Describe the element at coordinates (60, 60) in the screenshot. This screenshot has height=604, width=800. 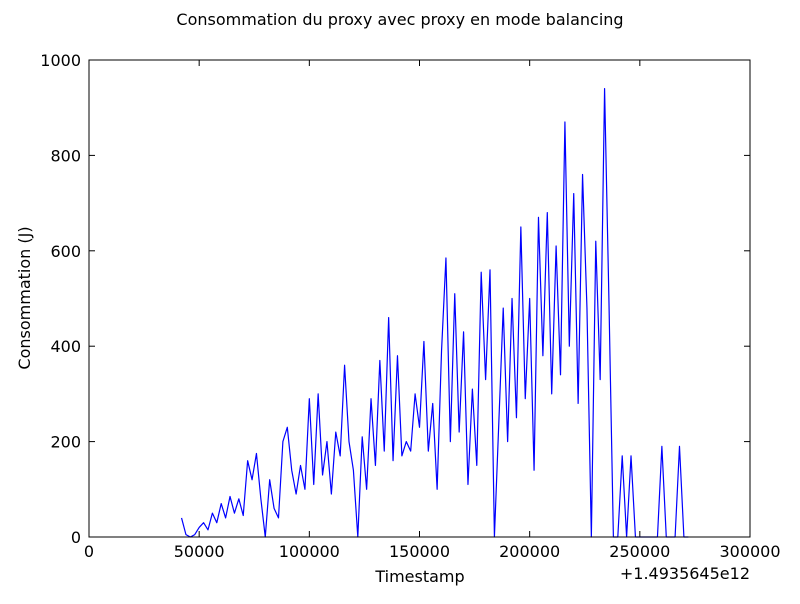
I see `y-tick-label: 1000` at that location.